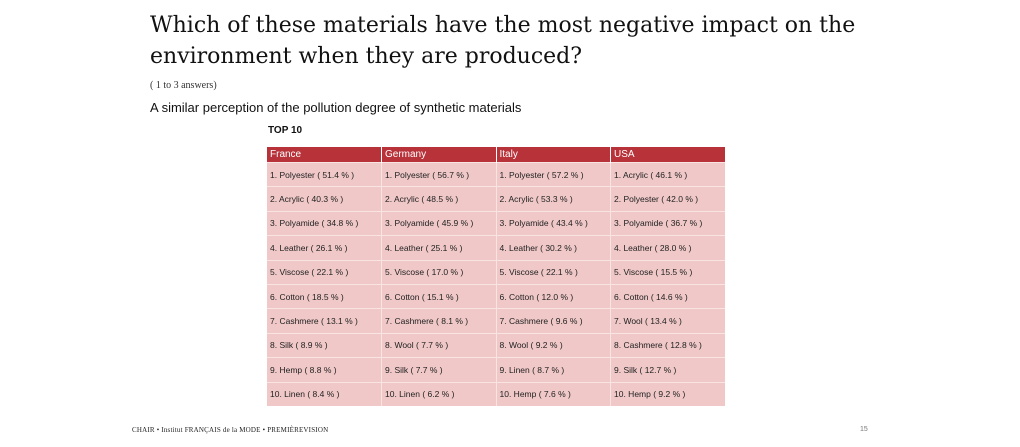  Describe the element at coordinates (438, 155) in the screenshot. I see `column-header-germany: Germany` at that location.